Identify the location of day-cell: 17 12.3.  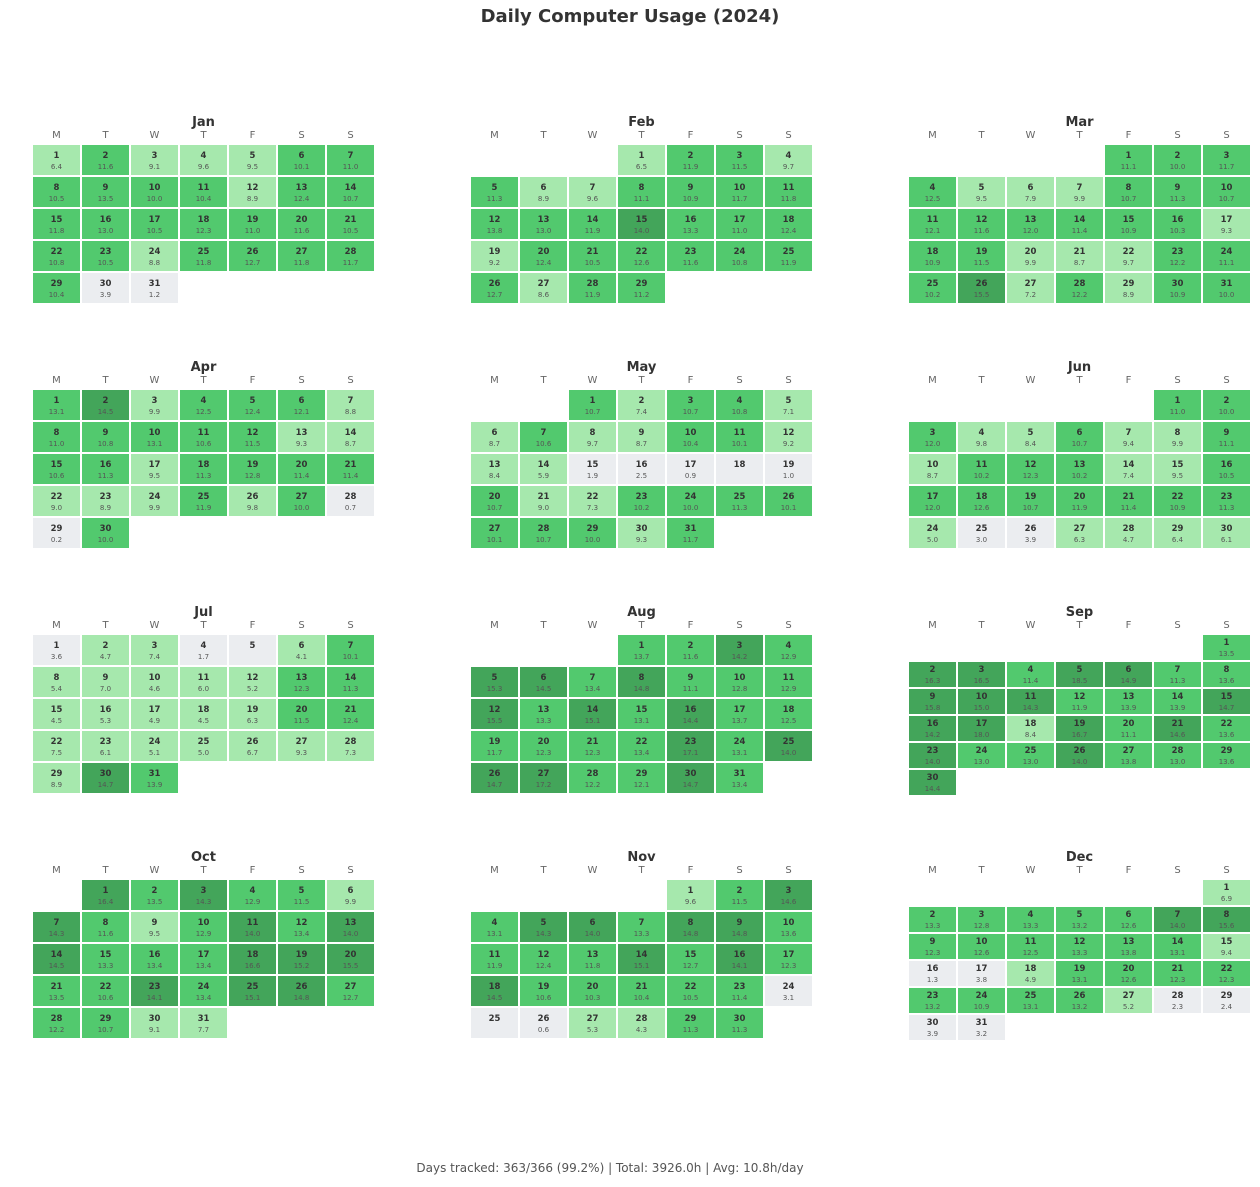
(788, 959).